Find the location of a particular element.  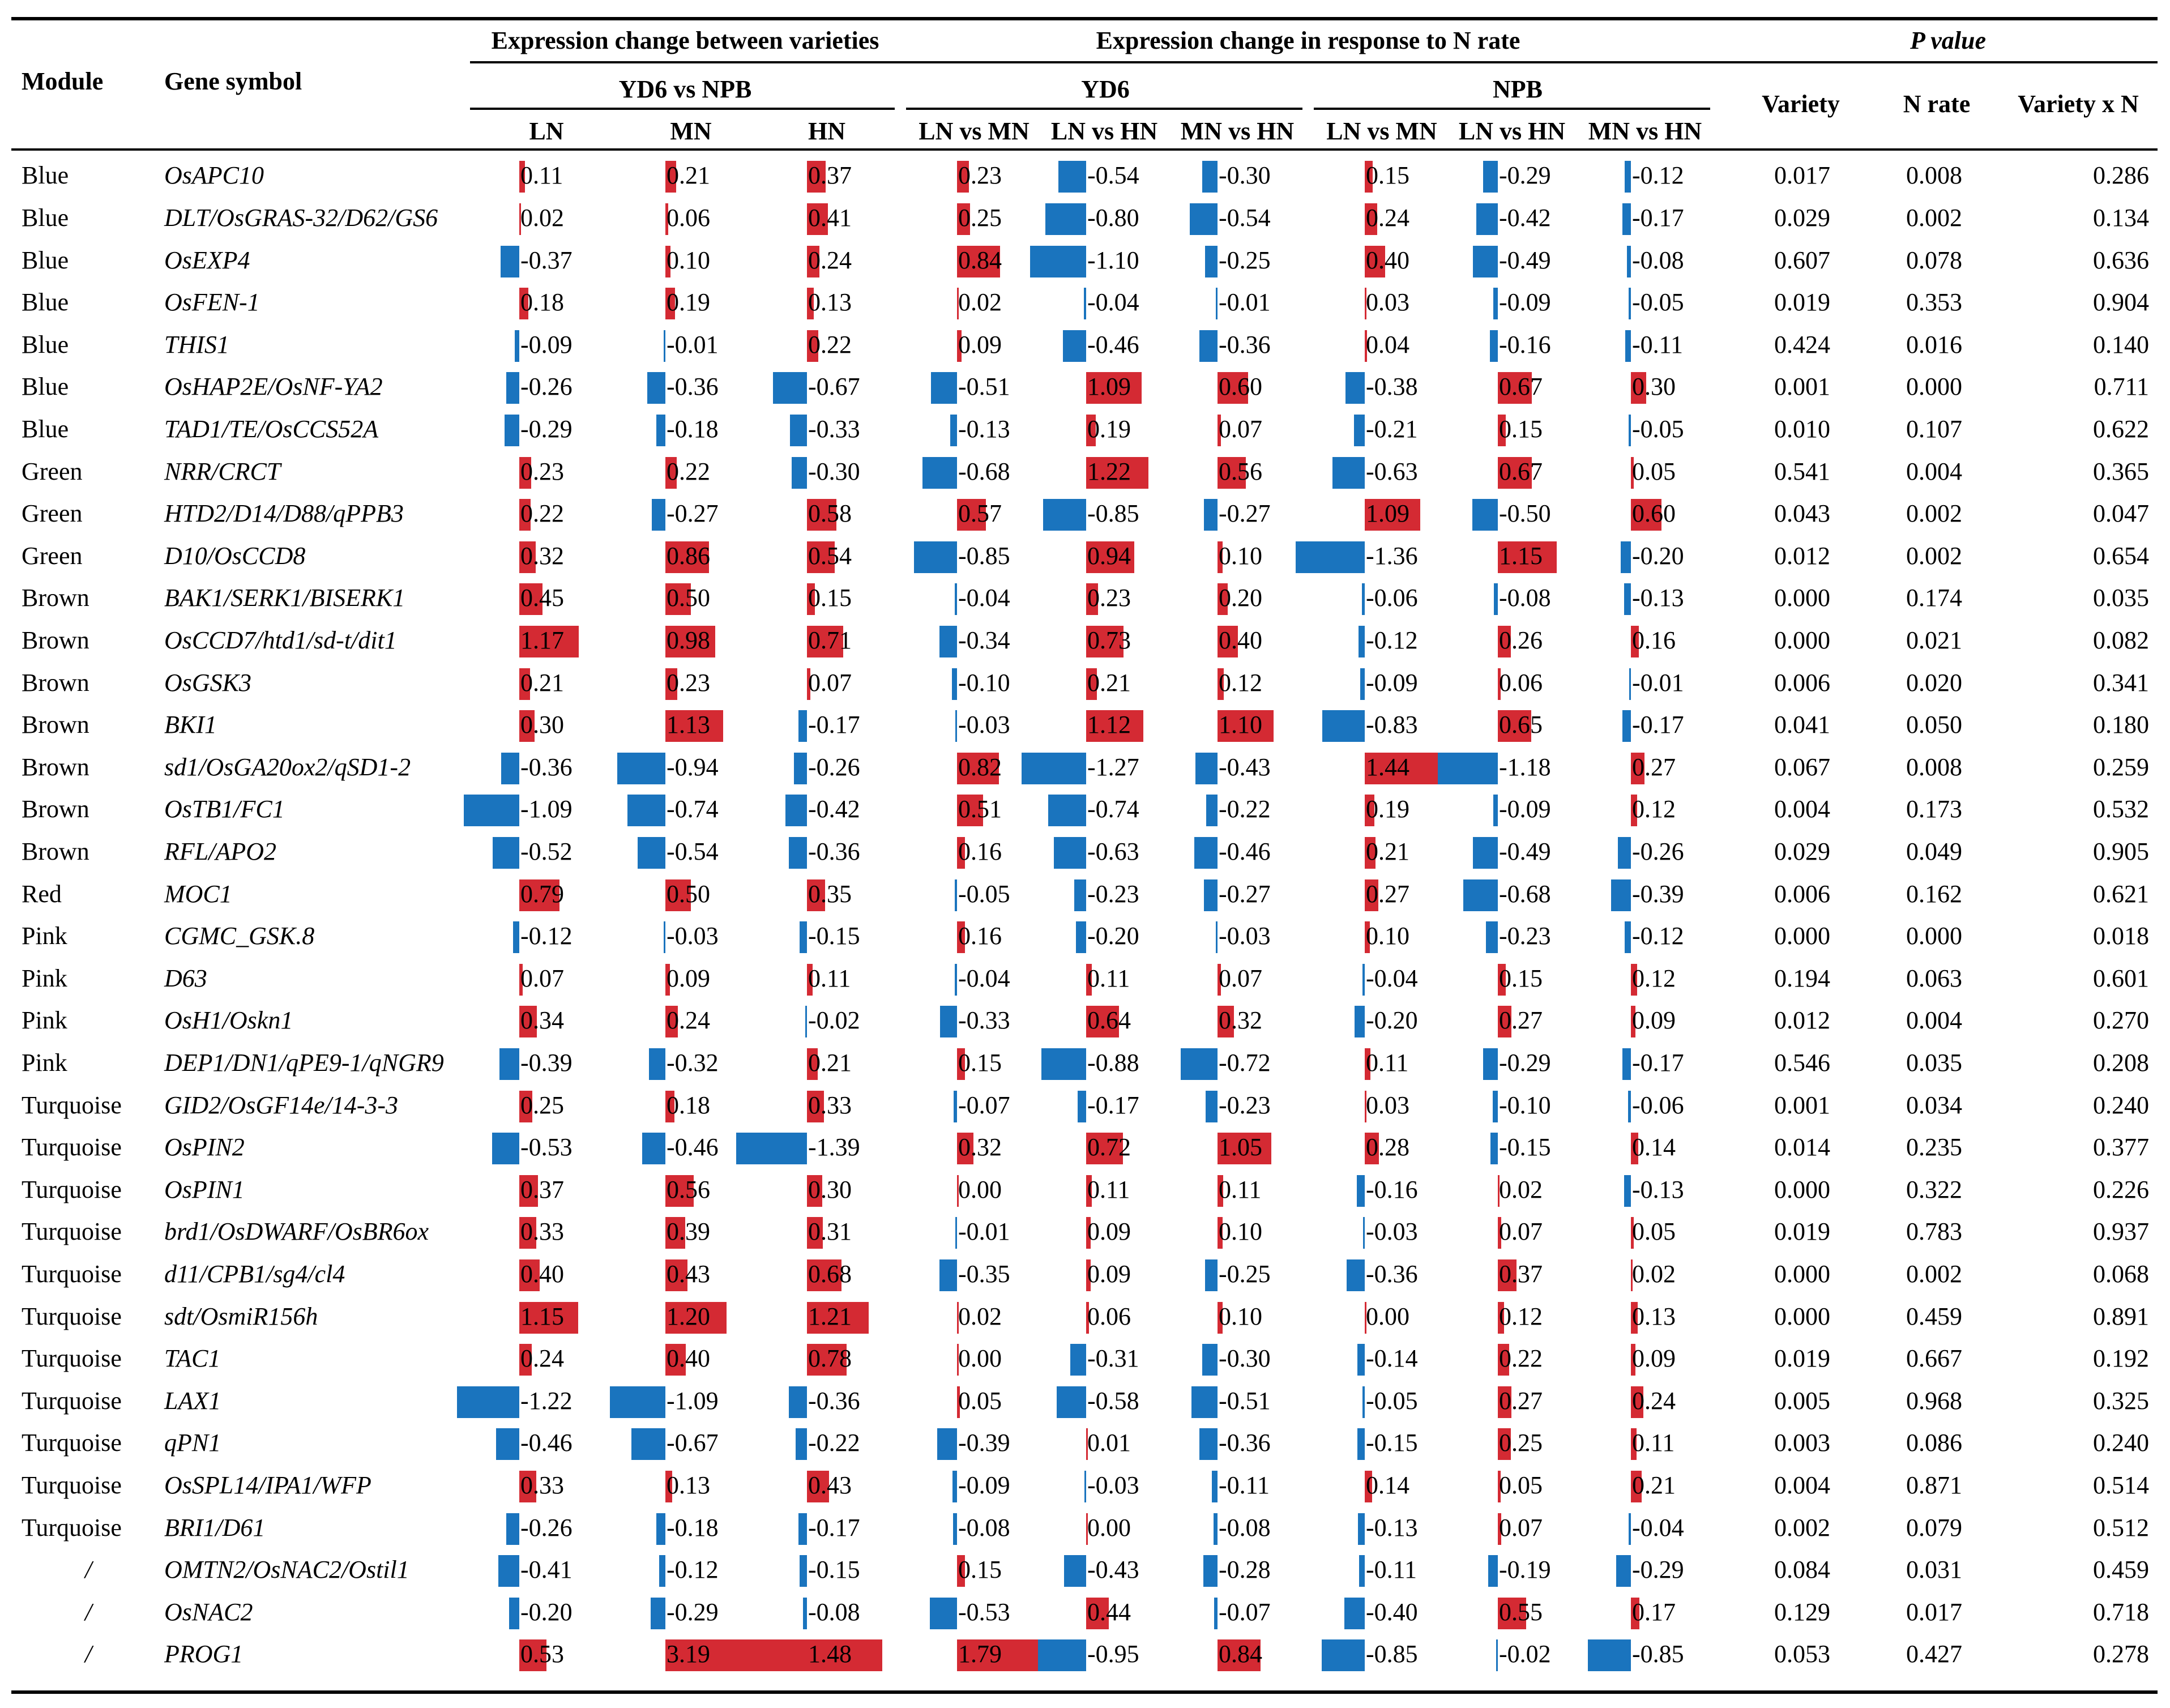

value-yd6-mn-vs-hn: 0.10 is located at coordinates (1240, 555).